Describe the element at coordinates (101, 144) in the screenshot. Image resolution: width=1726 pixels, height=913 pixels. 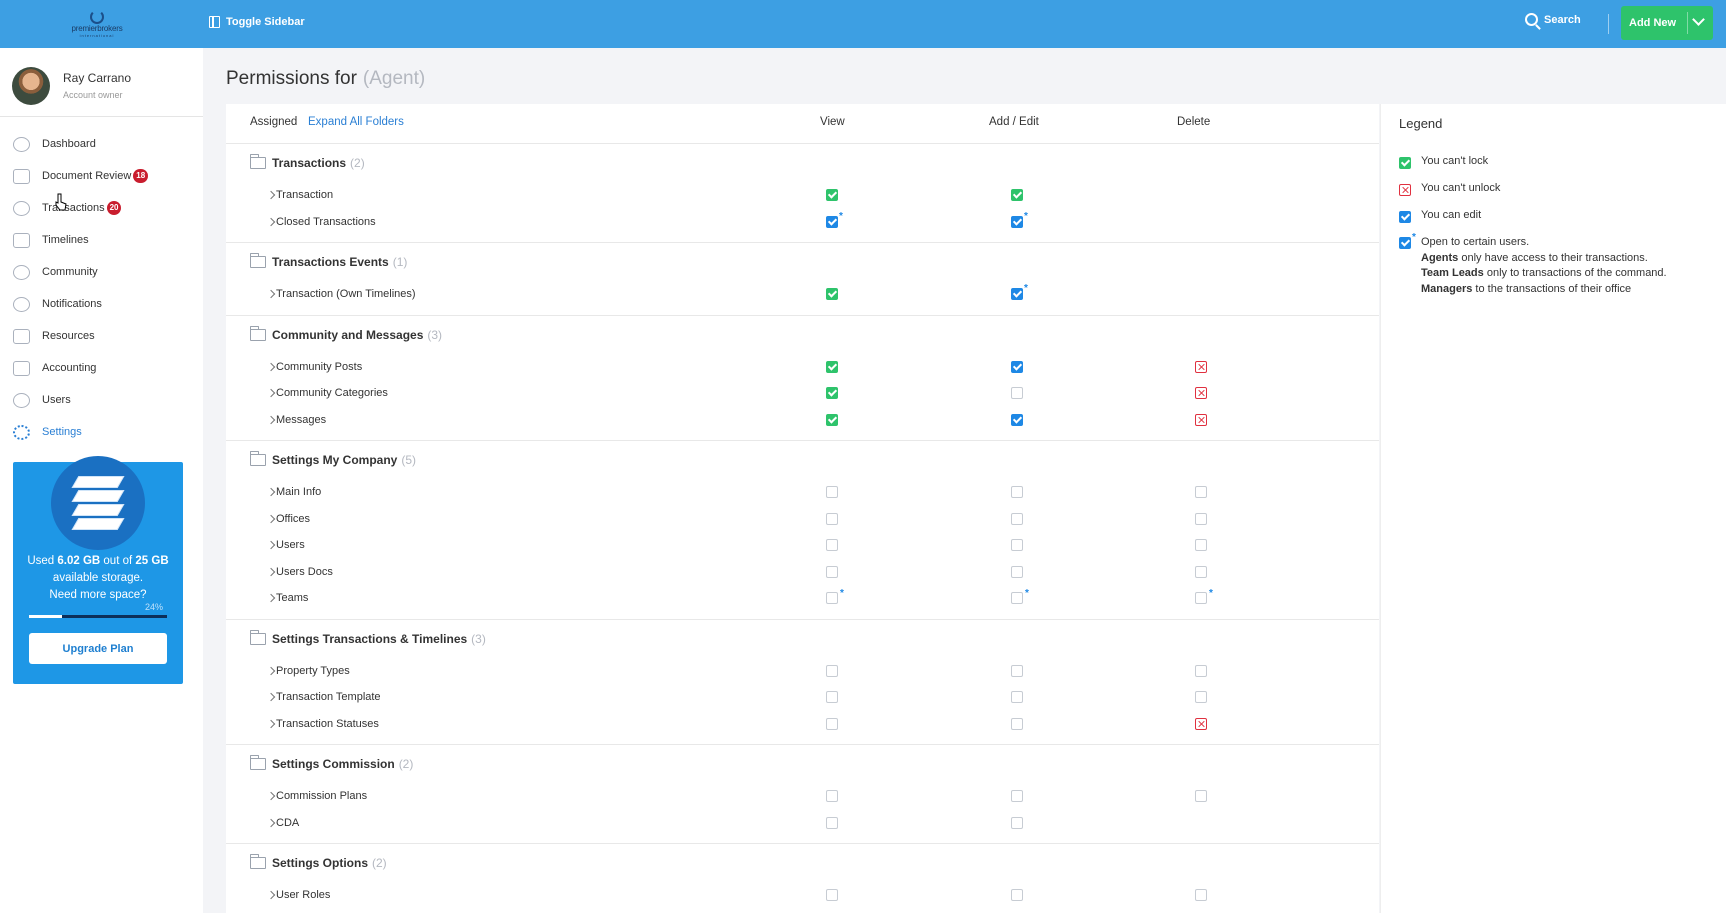
I see `sidebar-item-dashboard: Dashboard` at that location.